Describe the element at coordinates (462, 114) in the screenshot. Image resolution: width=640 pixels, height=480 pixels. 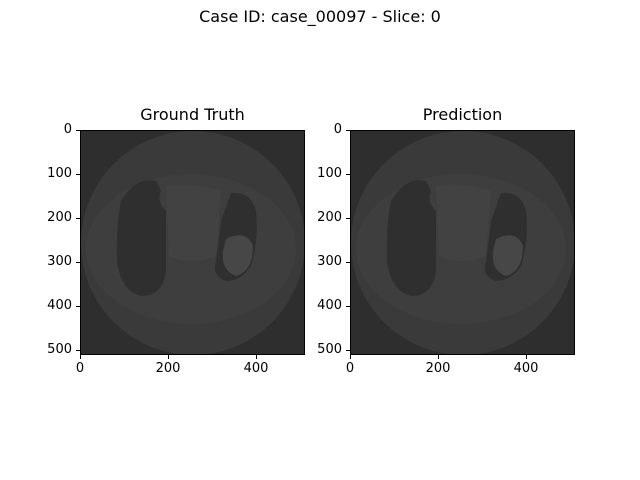
I see `panel-title-prediction: Prediction` at that location.